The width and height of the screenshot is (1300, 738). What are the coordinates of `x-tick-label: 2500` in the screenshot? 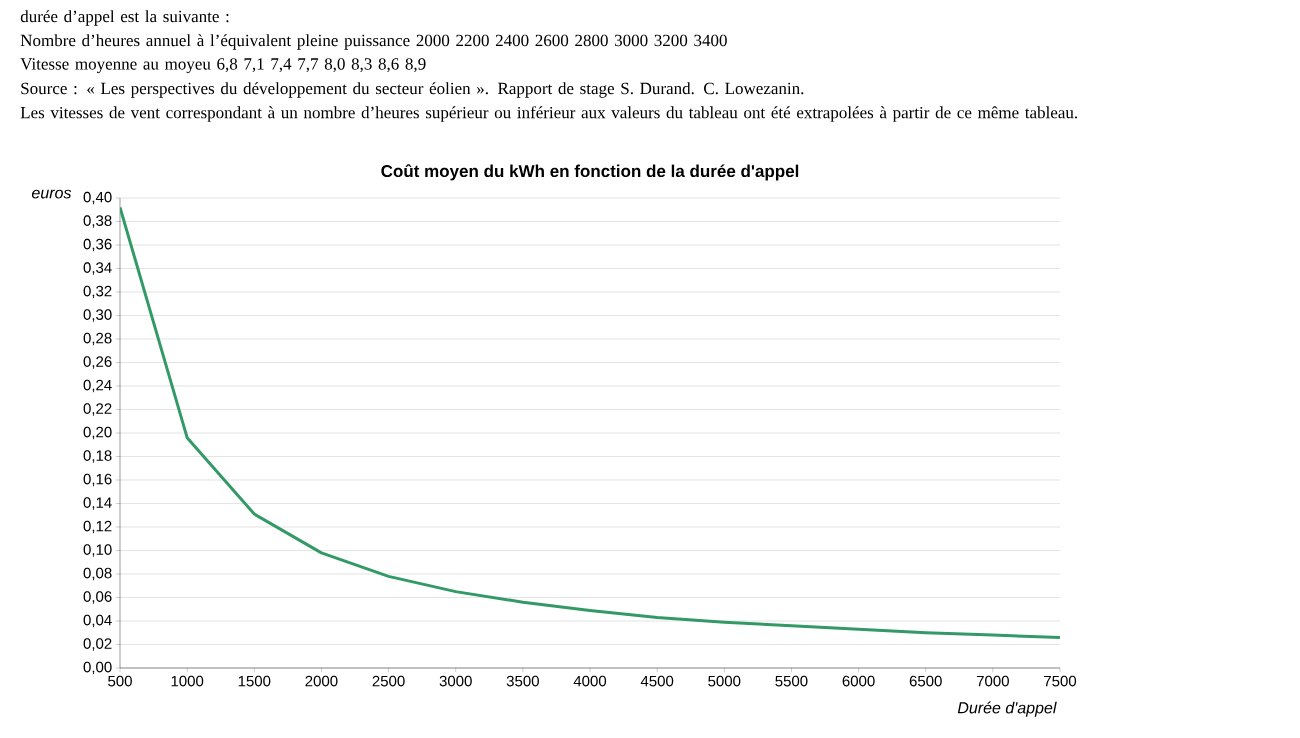 It's located at (388, 681).